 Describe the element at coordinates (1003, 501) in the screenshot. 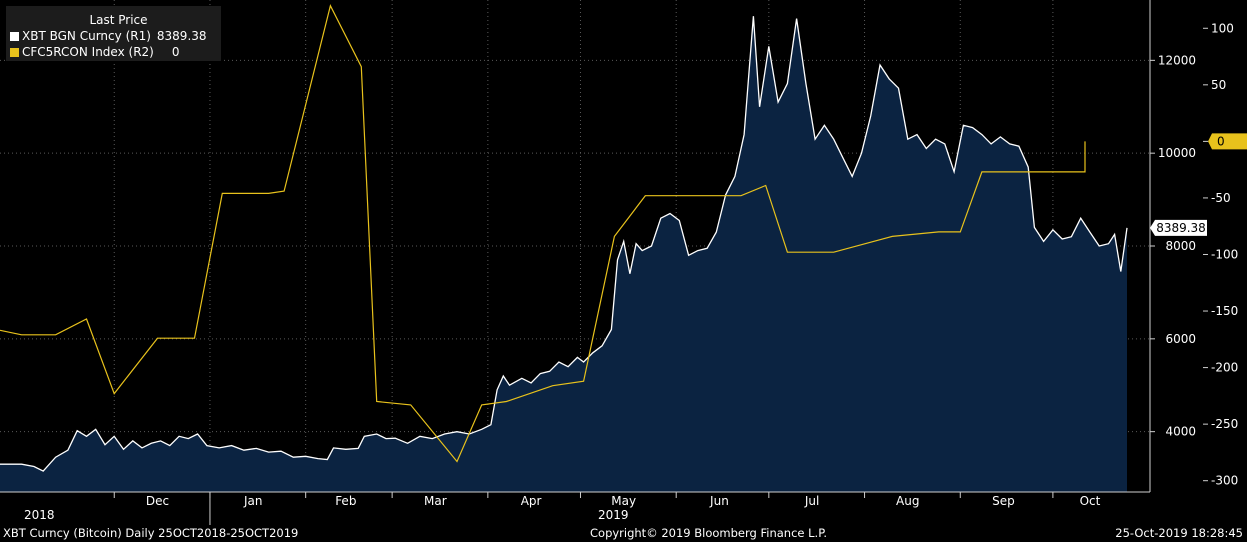

I see `x-tick-label: Sep` at that location.